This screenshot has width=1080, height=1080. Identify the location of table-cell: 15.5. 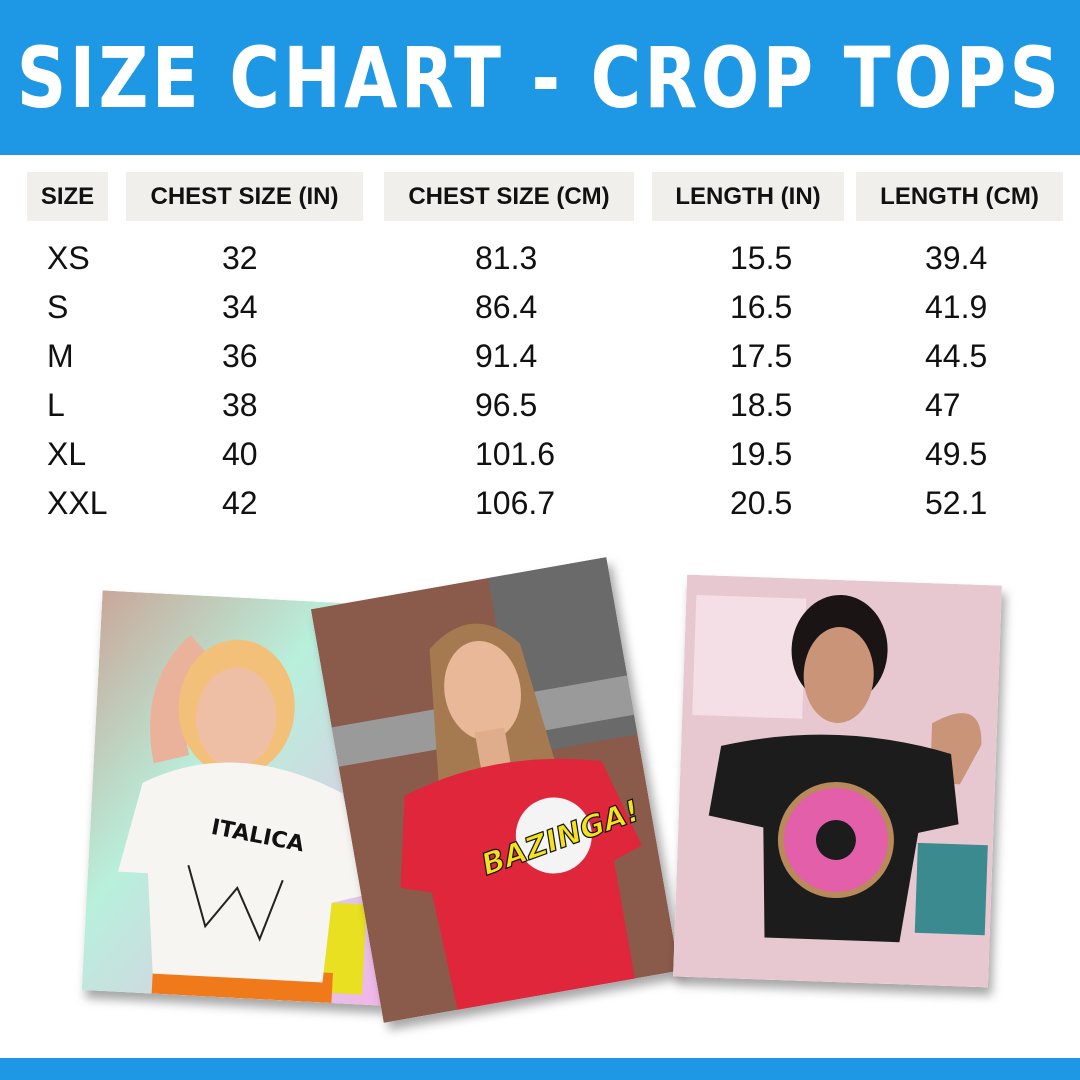
(761, 258).